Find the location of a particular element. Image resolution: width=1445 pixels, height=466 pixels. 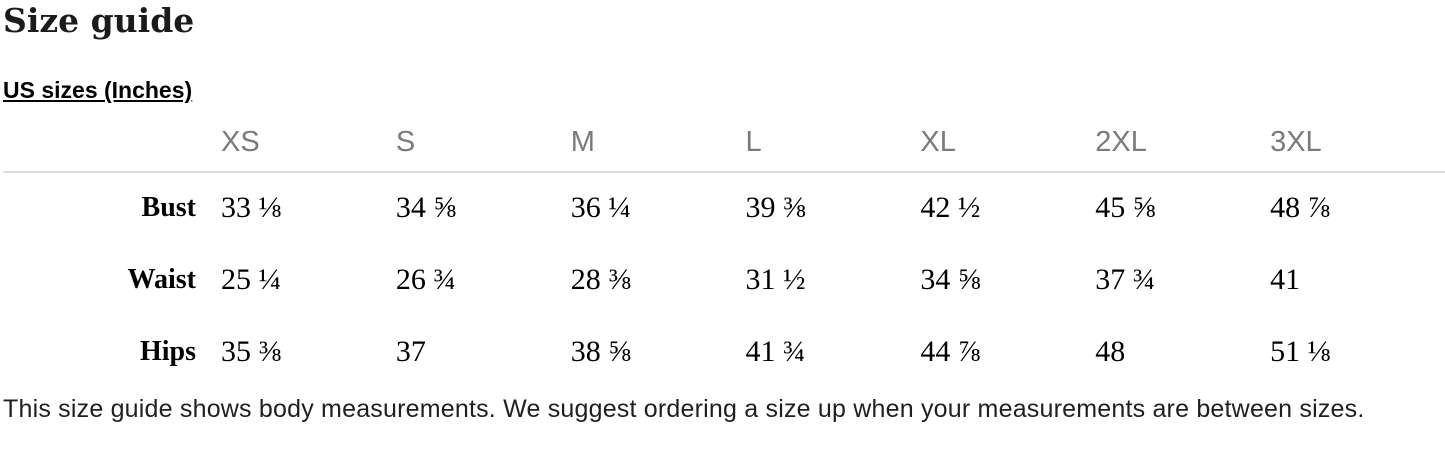

section-heading-us-sizes: US sizes (Inches) is located at coordinates (98, 89).